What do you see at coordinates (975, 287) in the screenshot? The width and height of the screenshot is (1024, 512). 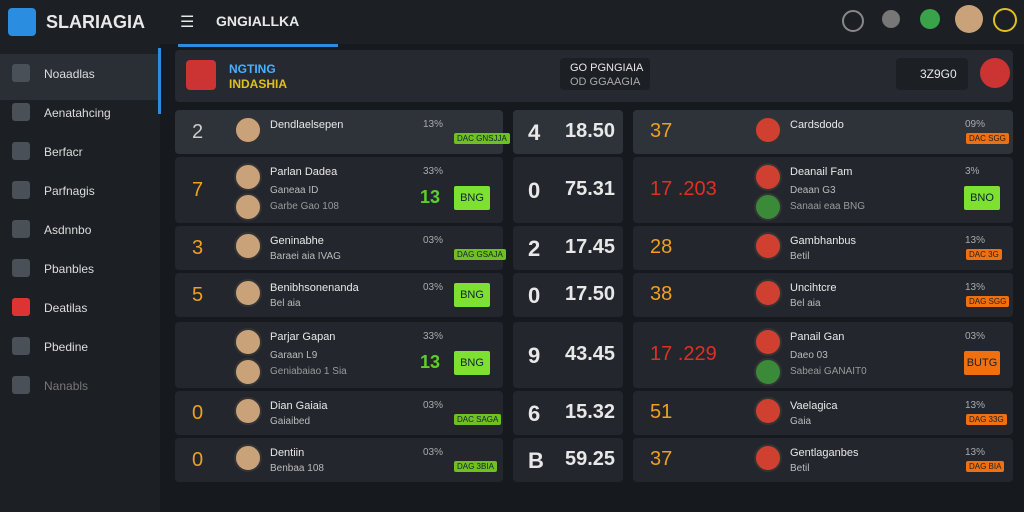 I see `right-pct: 13%` at bounding box center [975, 287].